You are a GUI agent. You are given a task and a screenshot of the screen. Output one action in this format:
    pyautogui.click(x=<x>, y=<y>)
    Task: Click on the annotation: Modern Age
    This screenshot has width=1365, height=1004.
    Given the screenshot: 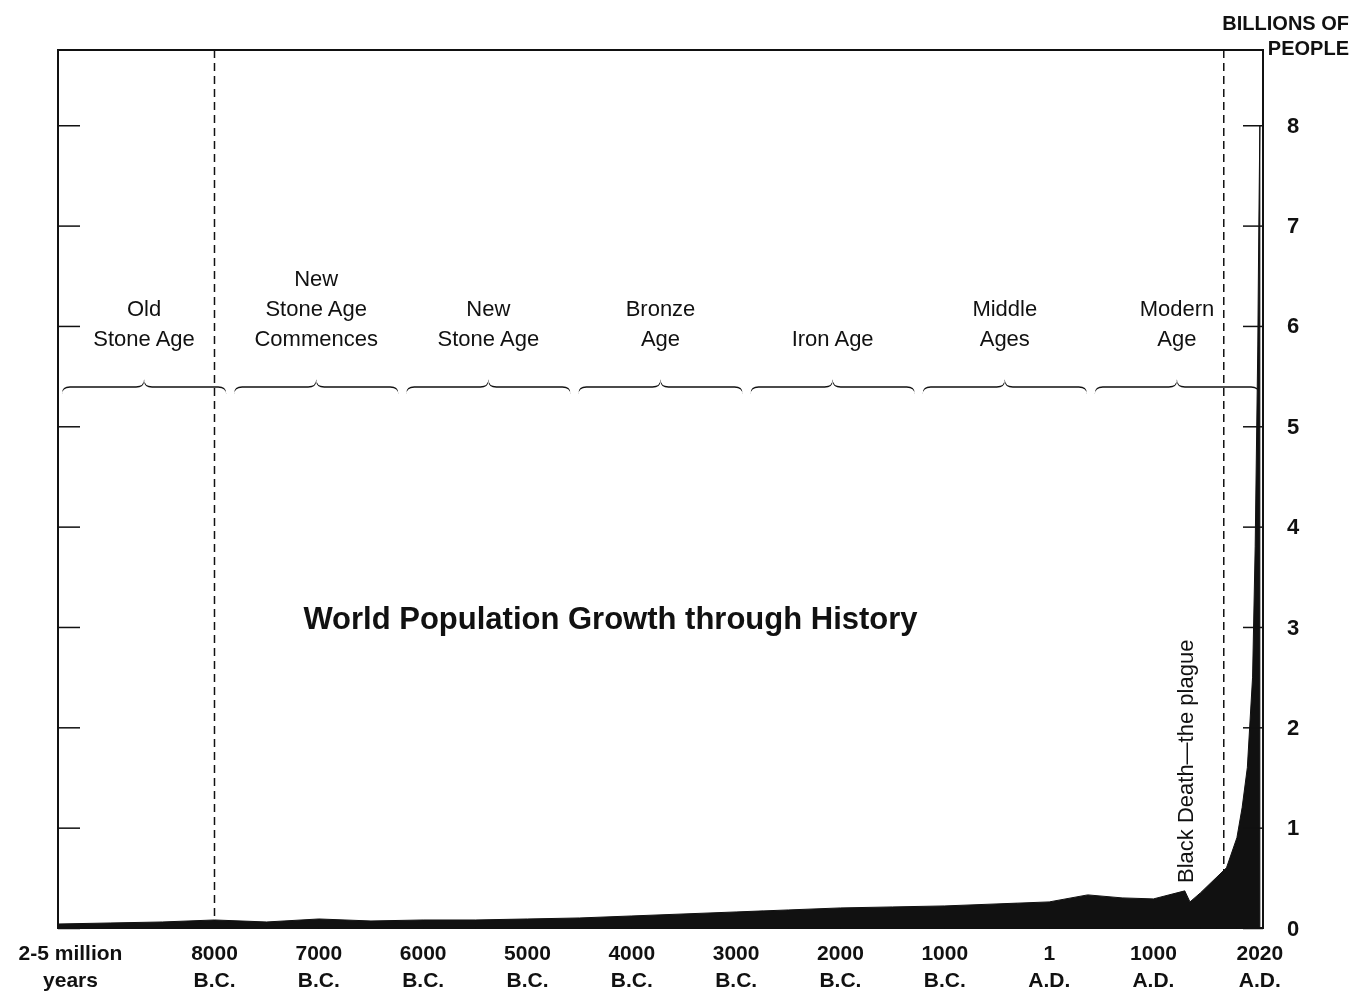 What is the action you would take?
    pyautogui.click(x=1177, y=324)
    